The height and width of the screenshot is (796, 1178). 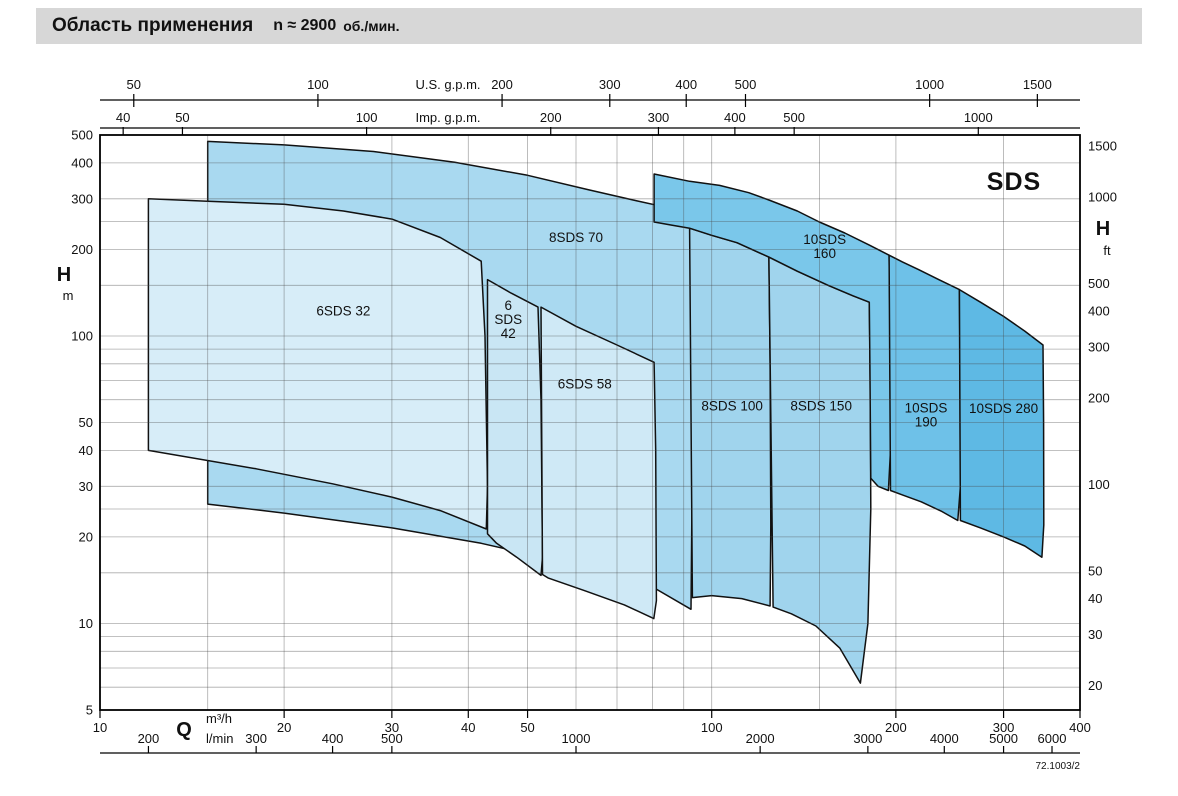 I want to click on region-label: 8SDS 100, so click(x=732, y=406).